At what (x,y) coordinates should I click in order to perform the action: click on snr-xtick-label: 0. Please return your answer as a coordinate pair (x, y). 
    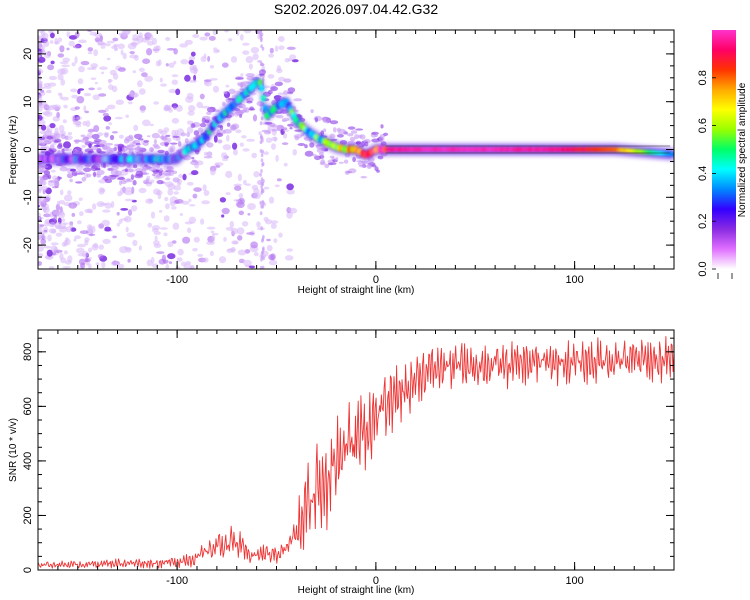
    Looking at the image, I should click on (376, 581).